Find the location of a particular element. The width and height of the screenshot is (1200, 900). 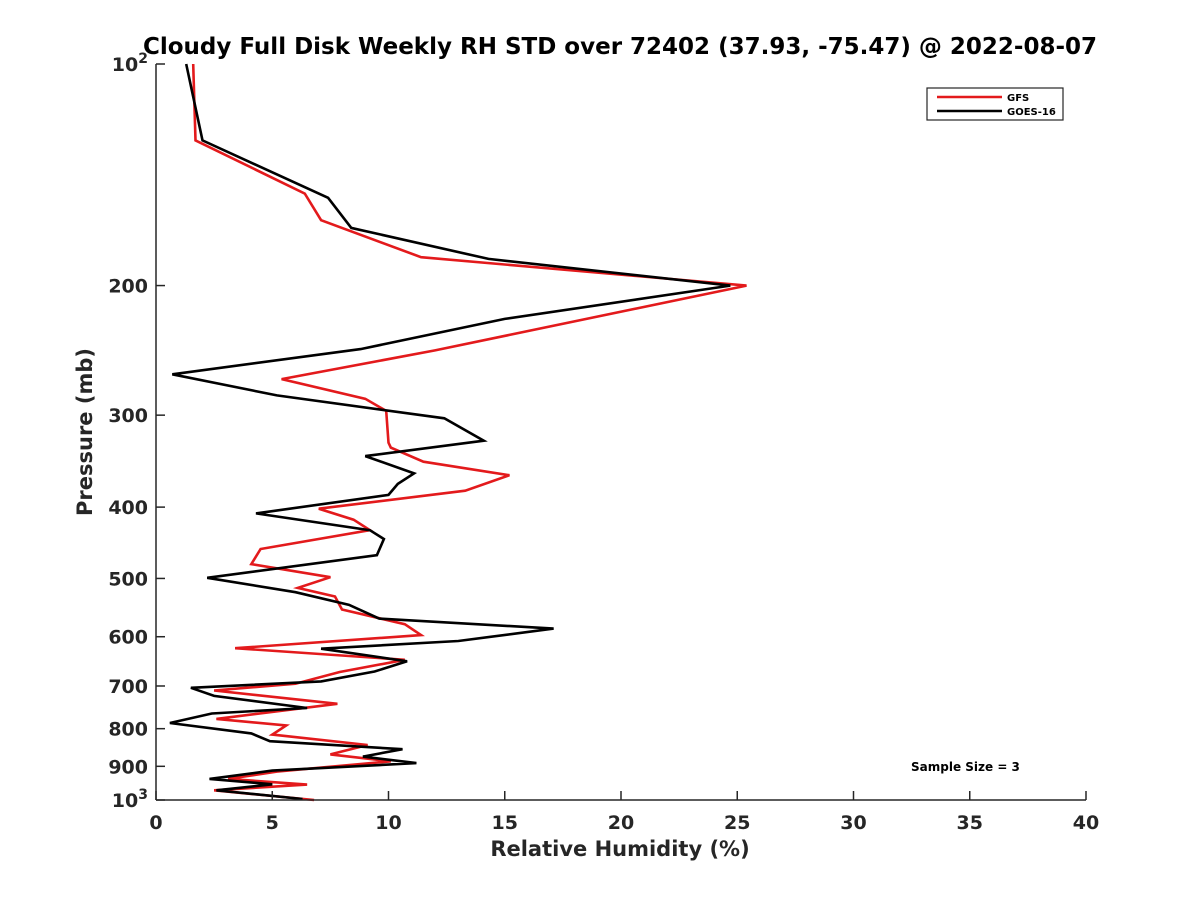

y-tick-label-1: 200 is located at coordinates (128, 287).